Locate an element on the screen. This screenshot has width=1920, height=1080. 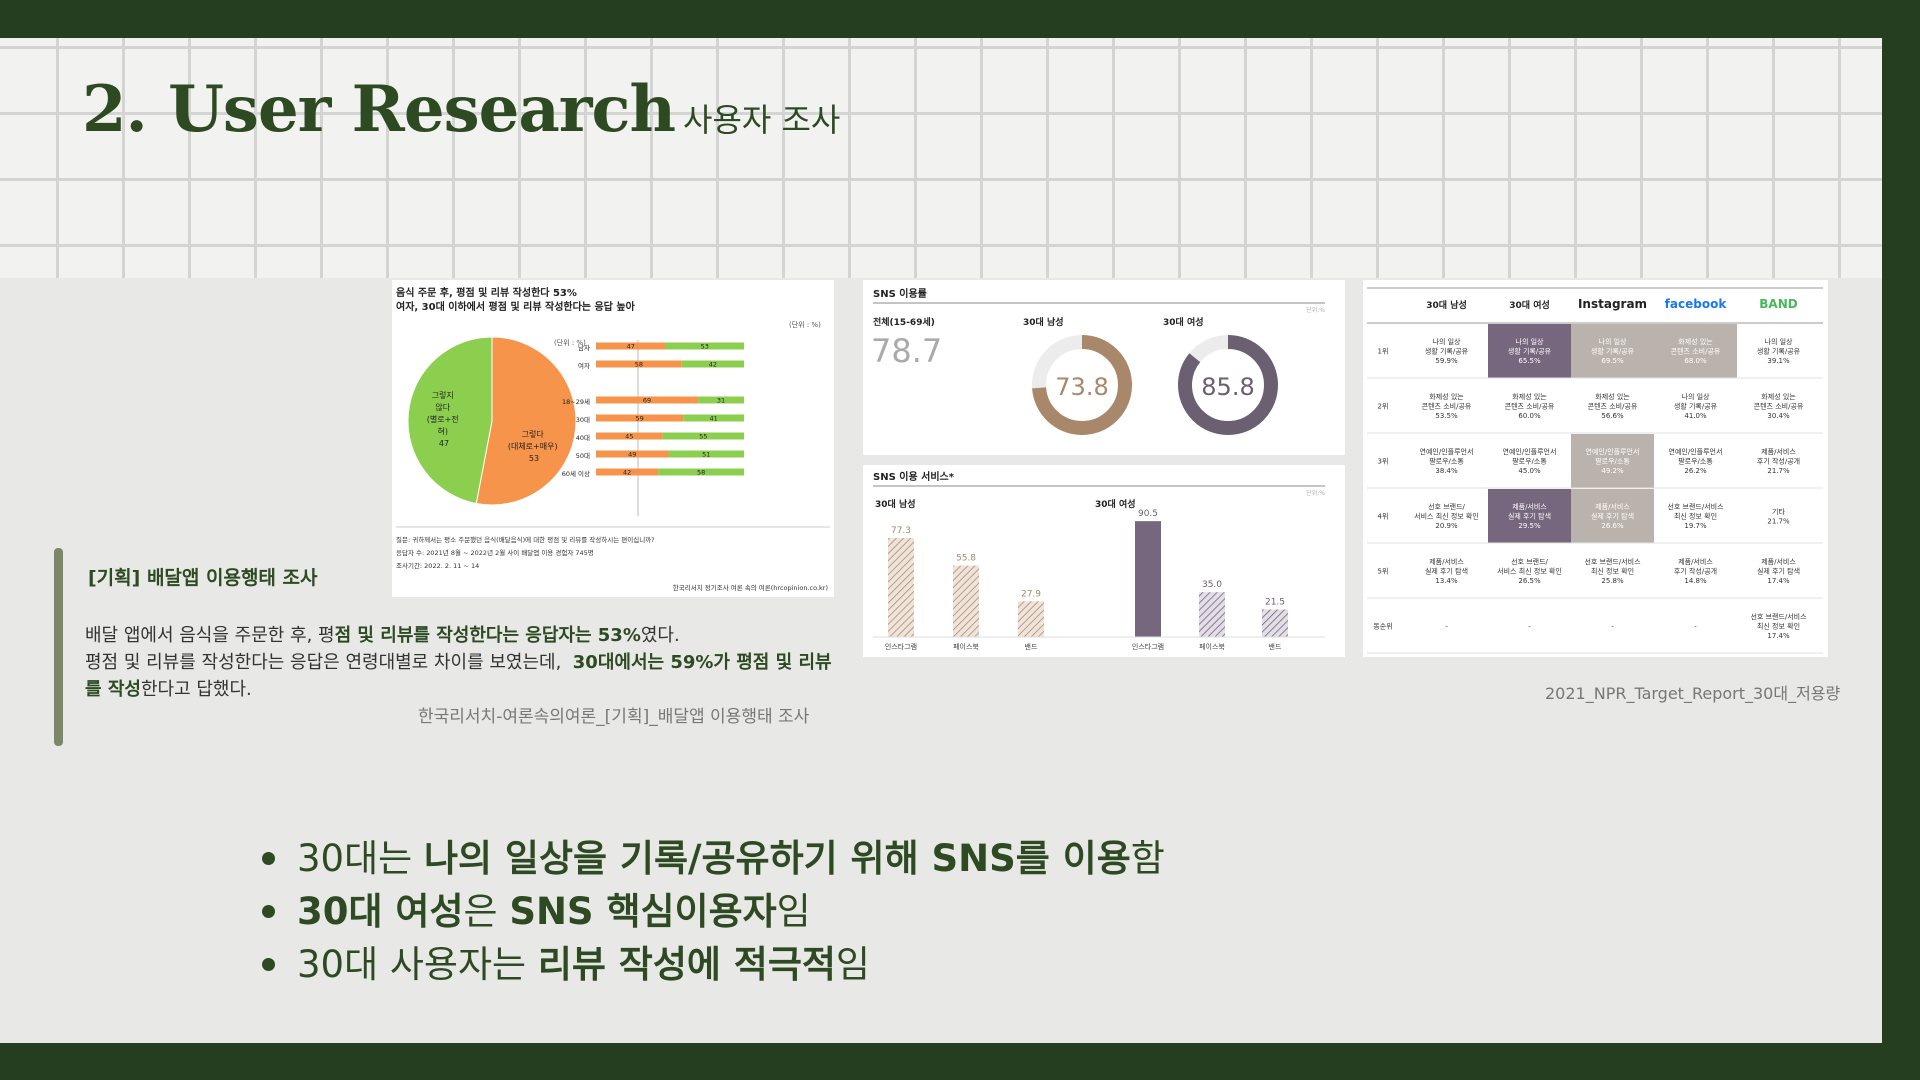
table-cell-text: 49.2% is located at coordinates (1612, 471).